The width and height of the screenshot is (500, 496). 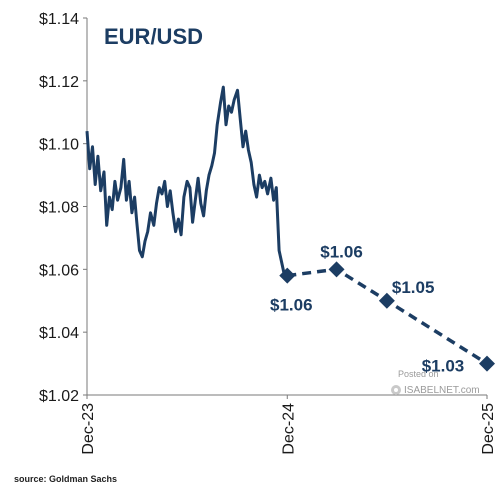 I want to click on watermark-isabelnet: ISABELNET.com, so click(x=442, y=390).